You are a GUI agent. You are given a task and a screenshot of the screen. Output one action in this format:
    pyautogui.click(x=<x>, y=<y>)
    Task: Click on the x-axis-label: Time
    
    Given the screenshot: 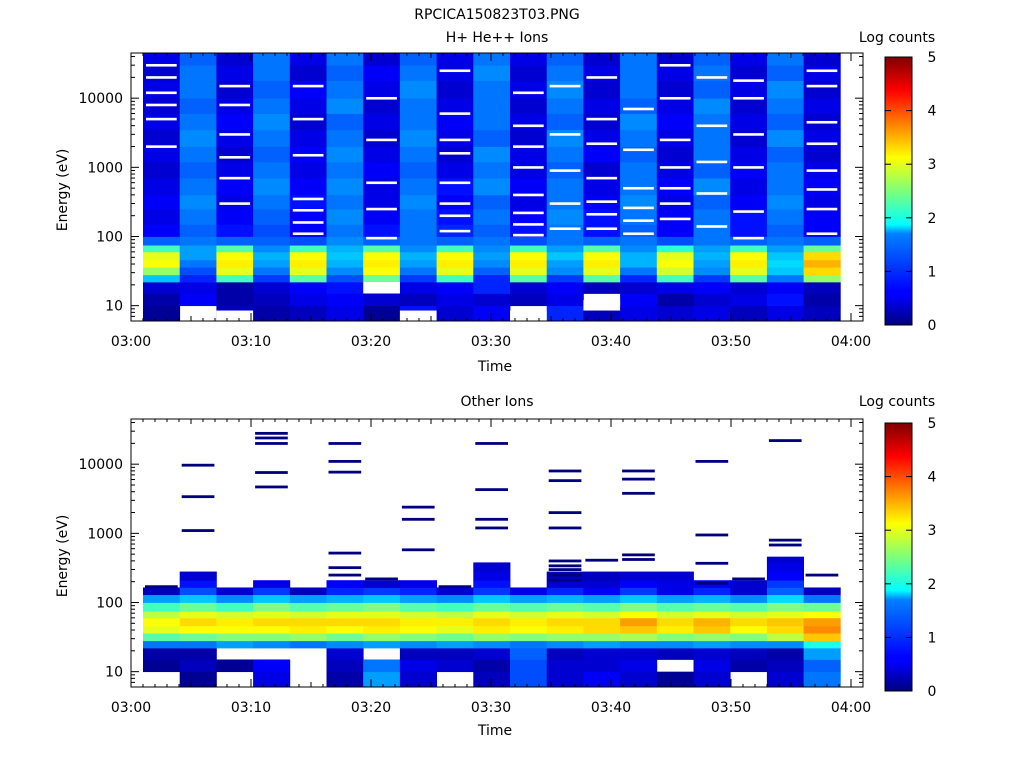 What is the action you would take?
    pyautogui.click(x=494, y=731)
    